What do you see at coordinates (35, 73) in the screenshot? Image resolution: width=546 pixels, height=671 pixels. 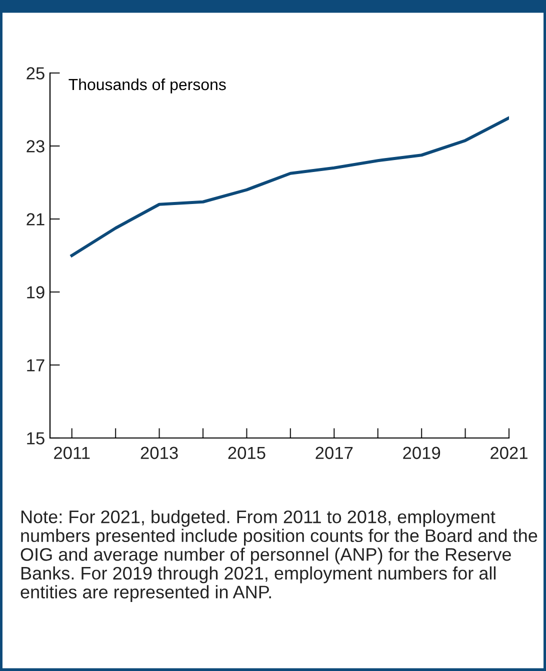 I see `y-tick-label: 25` at bounding box center [35, 73].